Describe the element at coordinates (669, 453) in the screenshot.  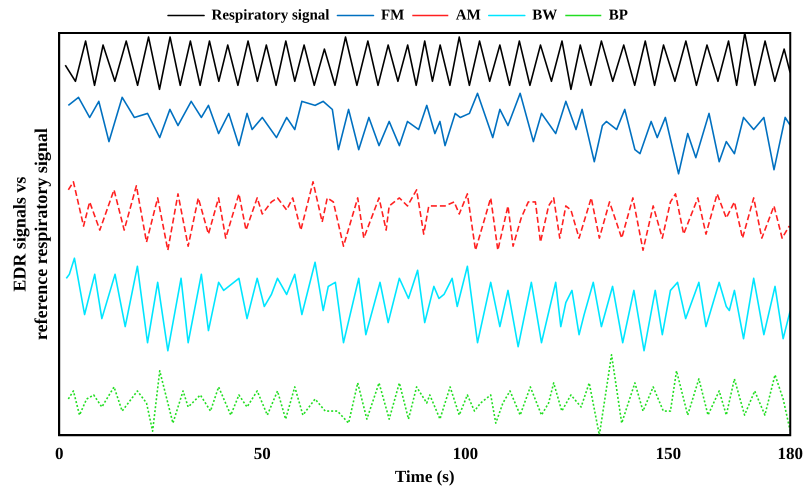
I see `x-tick-label: 150` at that location.